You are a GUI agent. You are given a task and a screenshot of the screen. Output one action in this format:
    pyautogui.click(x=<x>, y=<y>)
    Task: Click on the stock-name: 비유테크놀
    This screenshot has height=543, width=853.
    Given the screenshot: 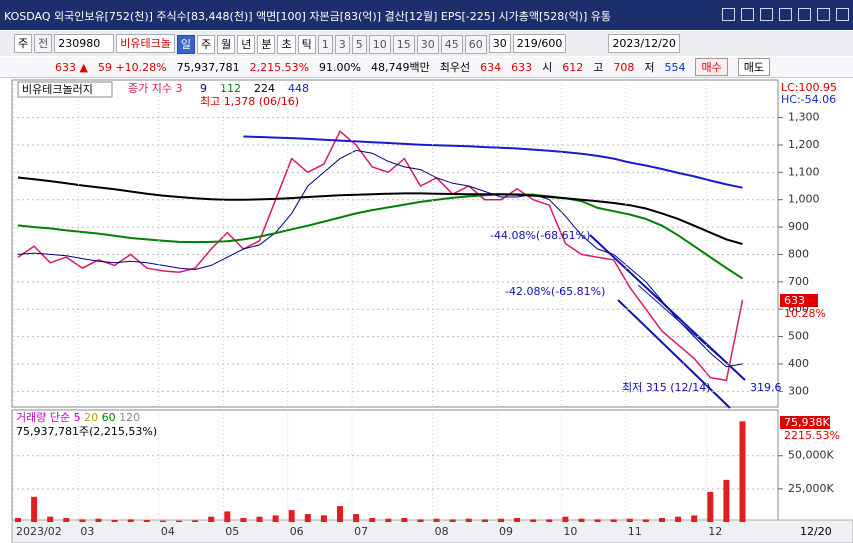 What is the action you would take?
    pyautogui.click(x=145, y=43)
    